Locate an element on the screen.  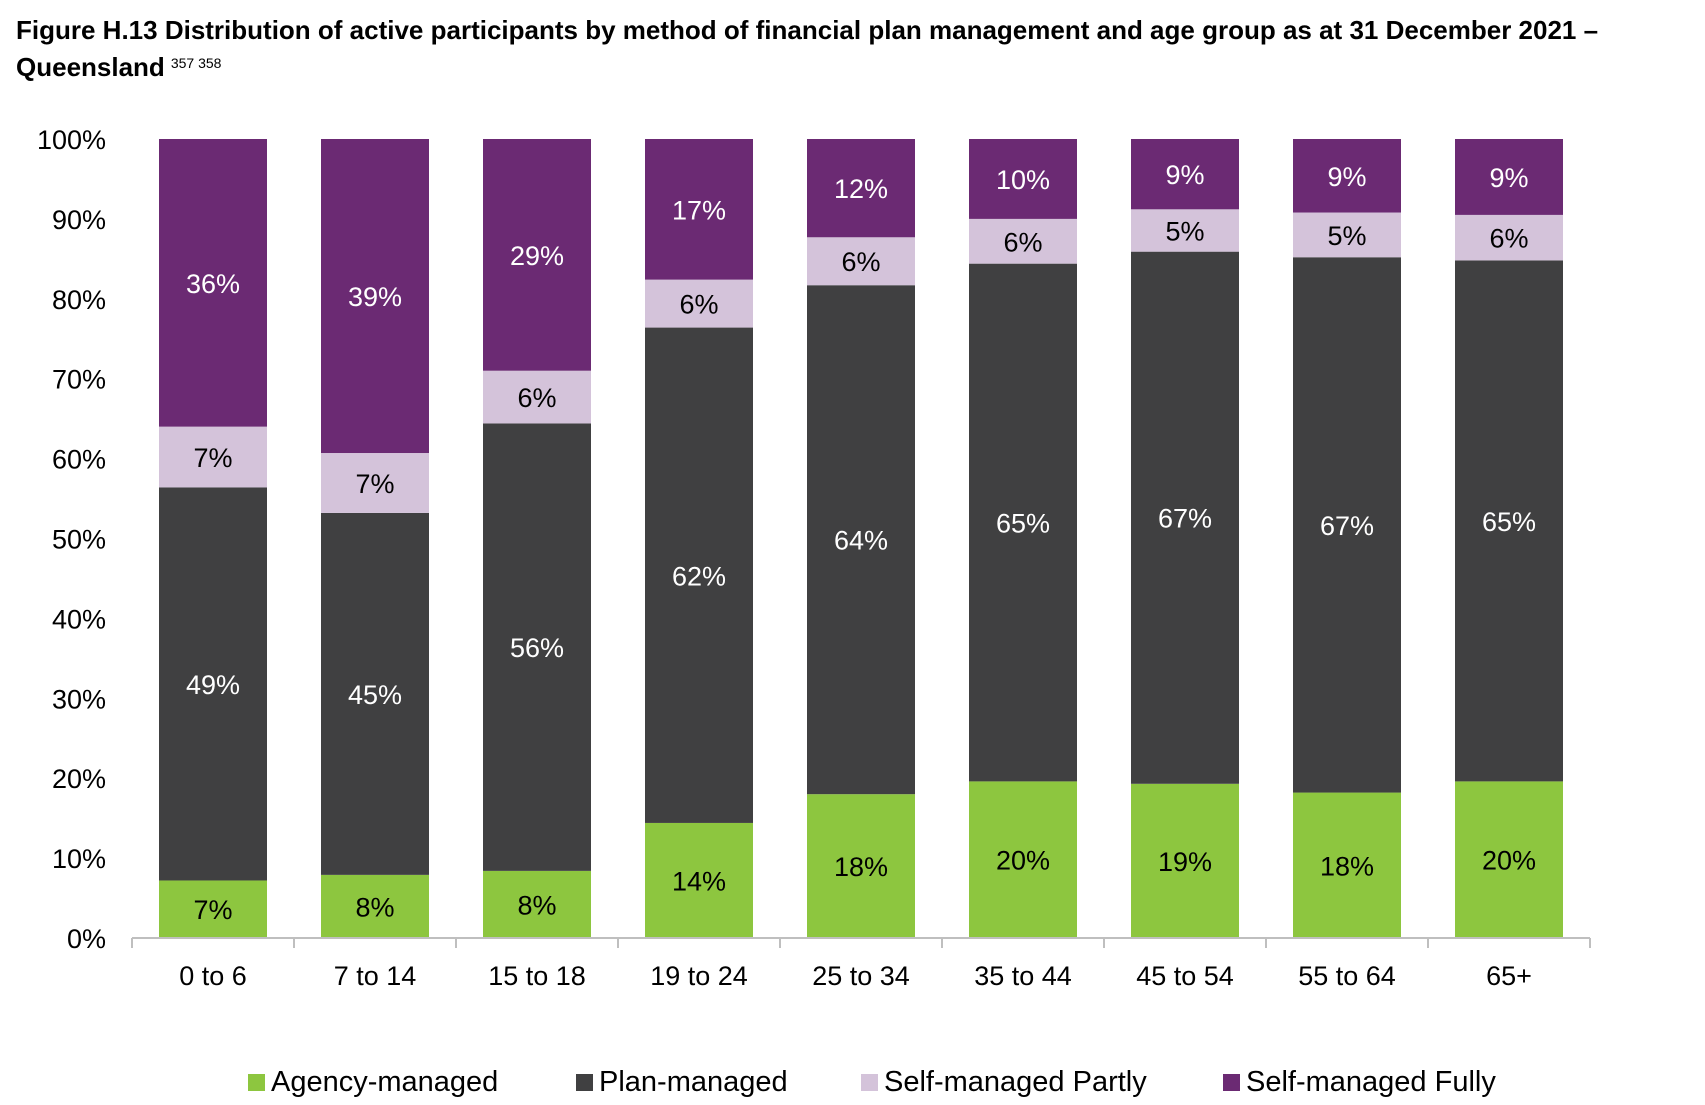
x-category-label: 15 to 18 is located at coordinates (537, 976).